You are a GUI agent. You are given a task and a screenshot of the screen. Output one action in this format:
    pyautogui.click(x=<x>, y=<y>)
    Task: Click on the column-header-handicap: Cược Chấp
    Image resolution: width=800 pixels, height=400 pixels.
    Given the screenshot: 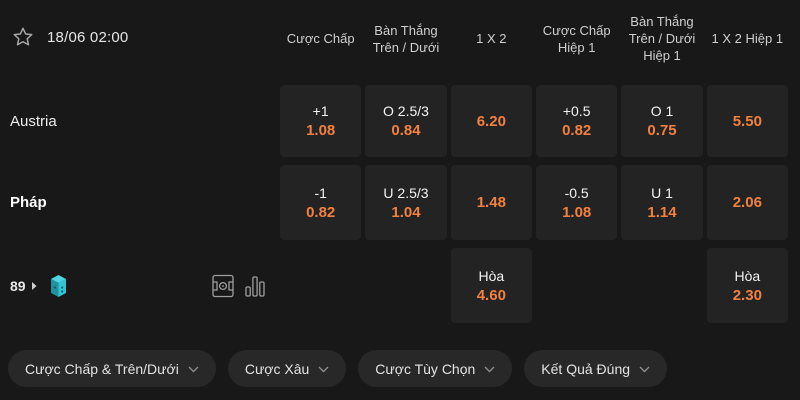 What is the action you would take?
    pyautogui.click(x=320, y=38)
    